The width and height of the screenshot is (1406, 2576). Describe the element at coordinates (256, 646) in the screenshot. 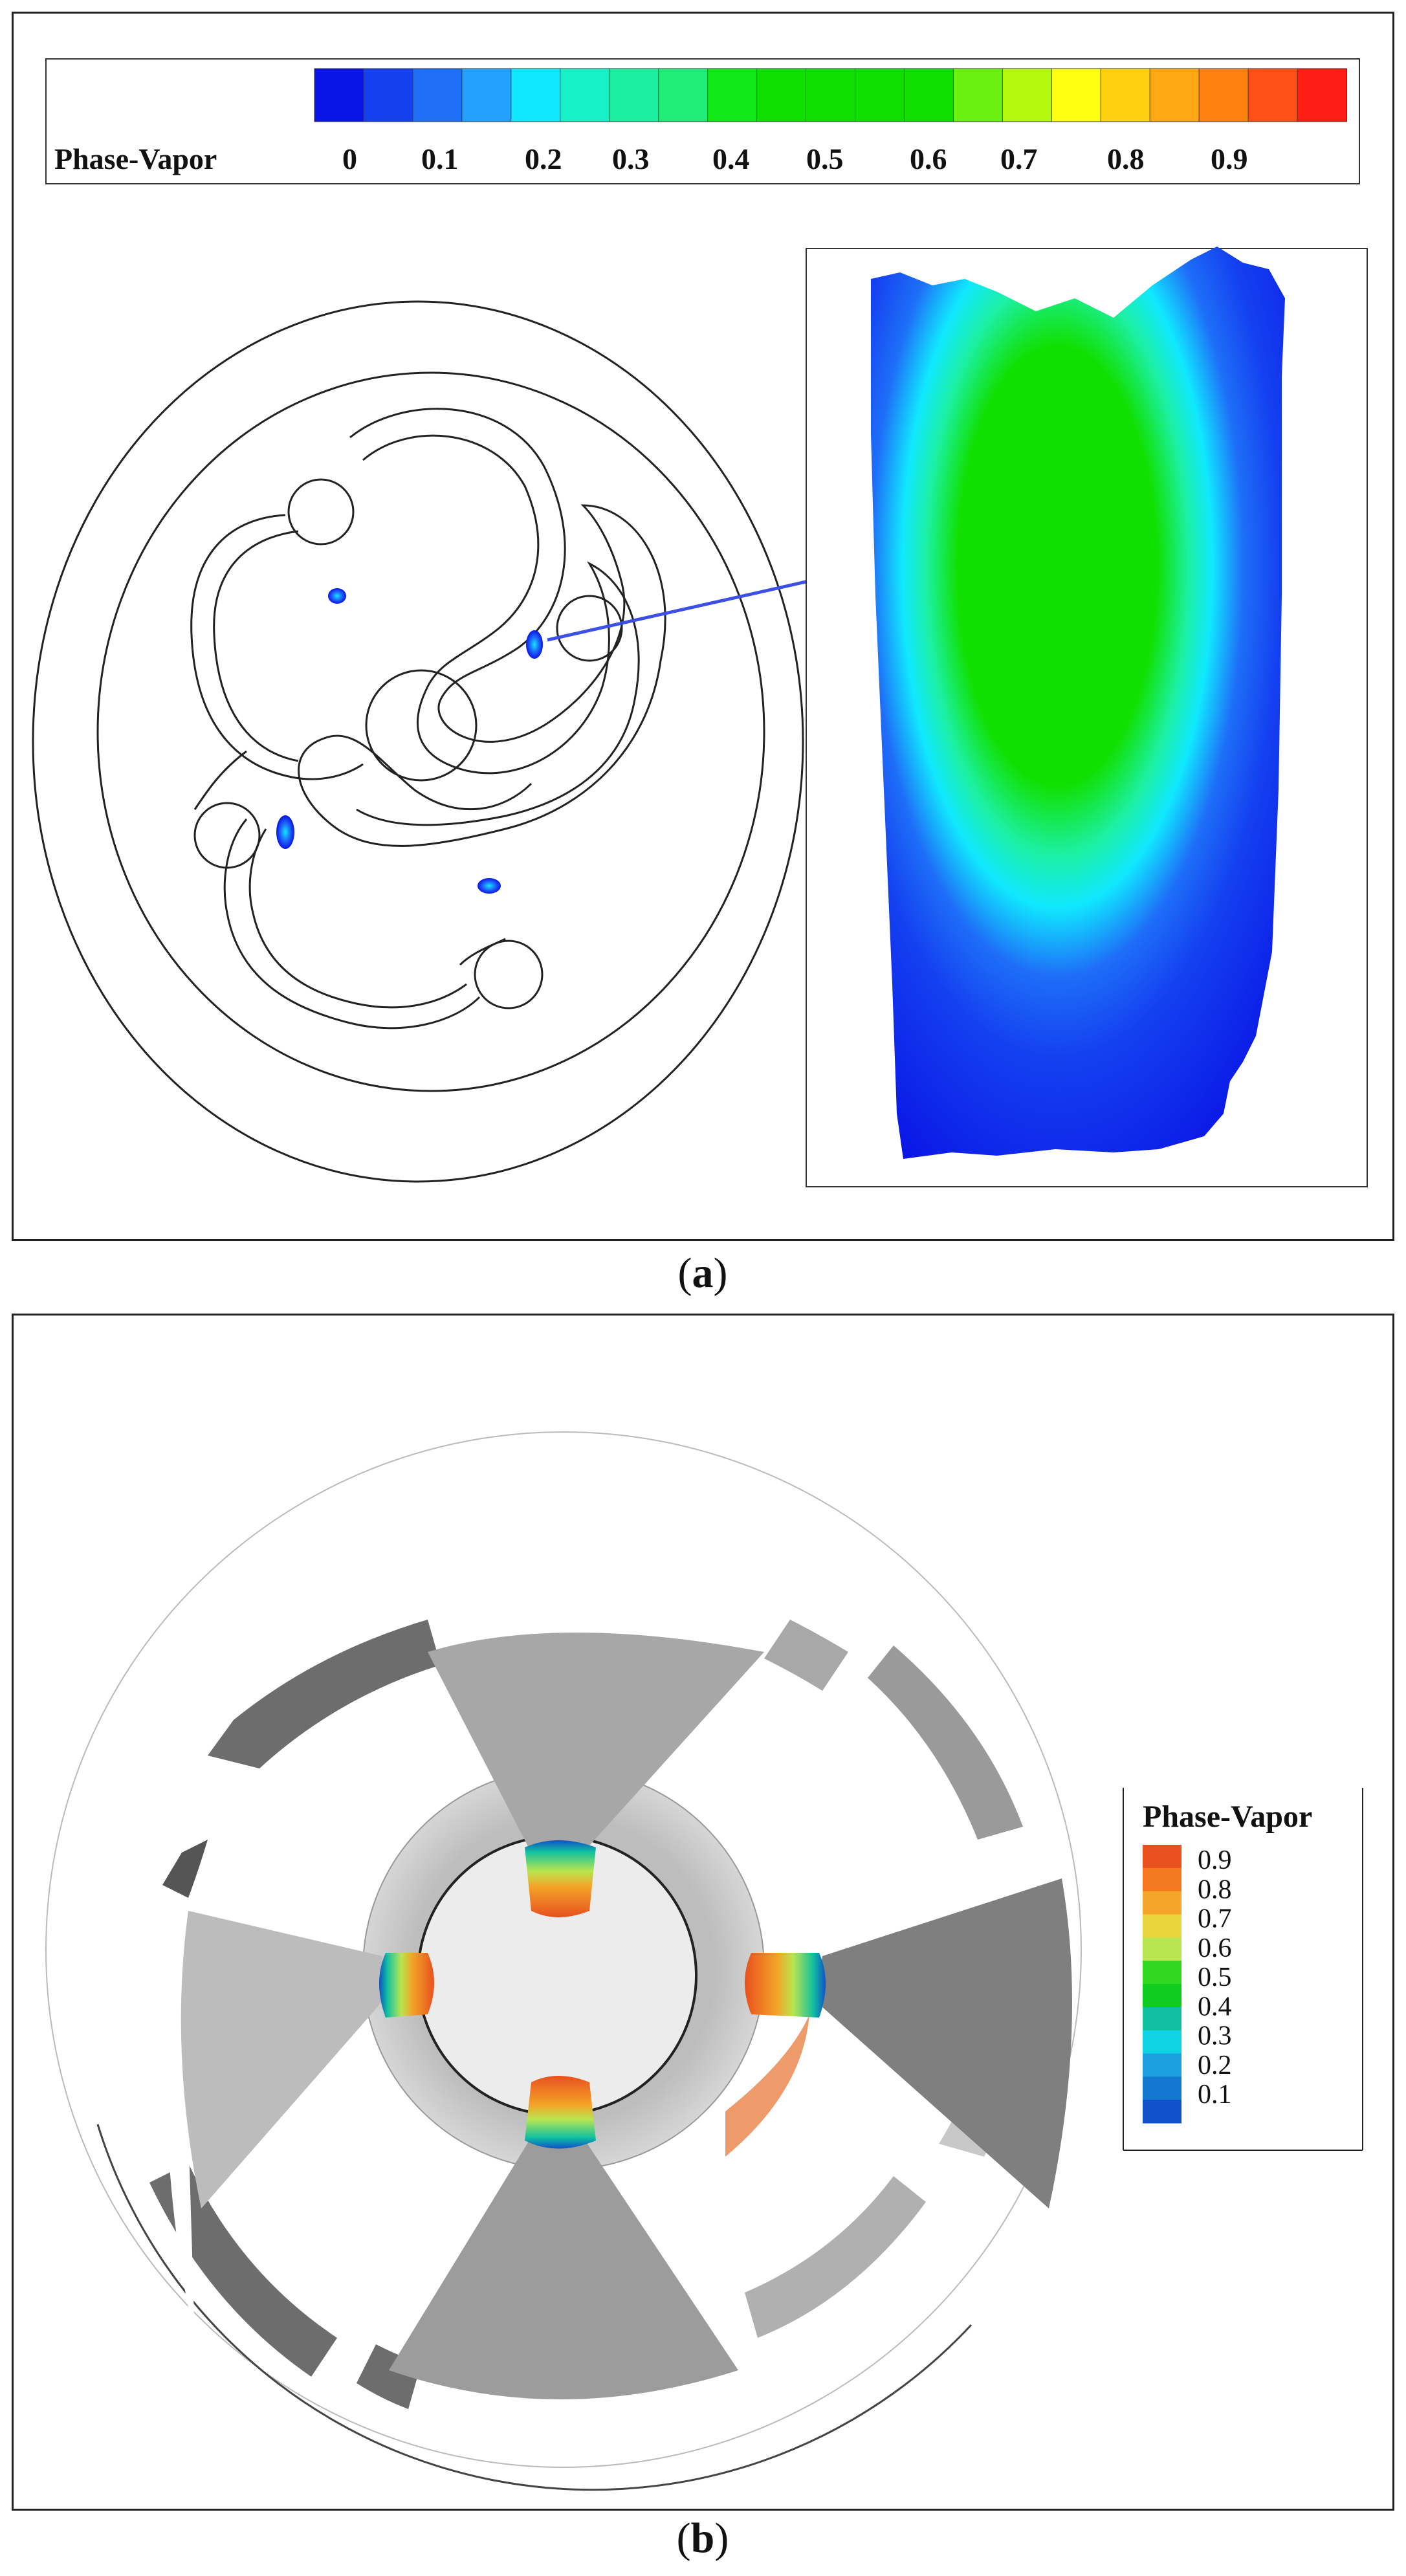

I see `lobe-left-inner` at that location.